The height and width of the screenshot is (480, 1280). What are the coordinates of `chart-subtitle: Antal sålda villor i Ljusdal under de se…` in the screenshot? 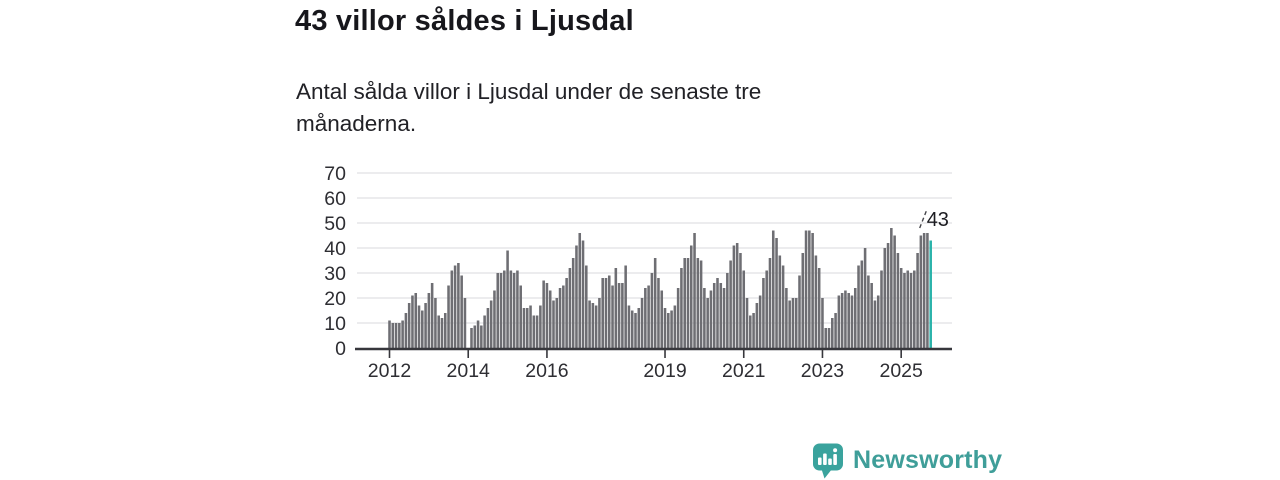 It's located at (529, 108).